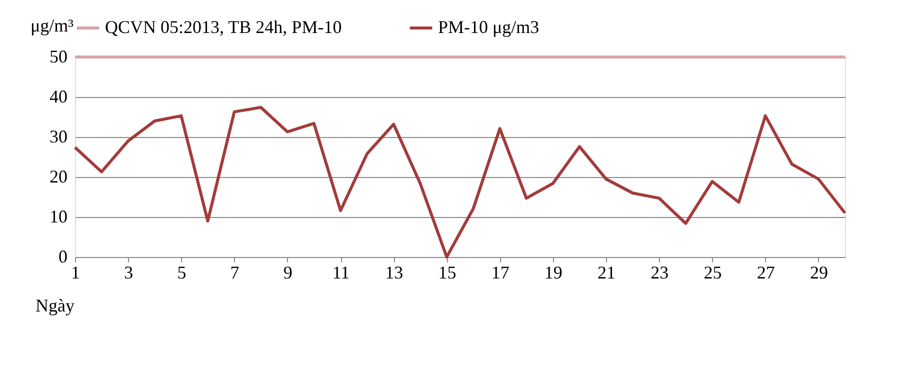 The width and height of the screenshot is (898, 369). What do you see at coordinates (341, 272) in the screenshot?
I see `x-tick-label: 11` at bounding box center [341, 272].